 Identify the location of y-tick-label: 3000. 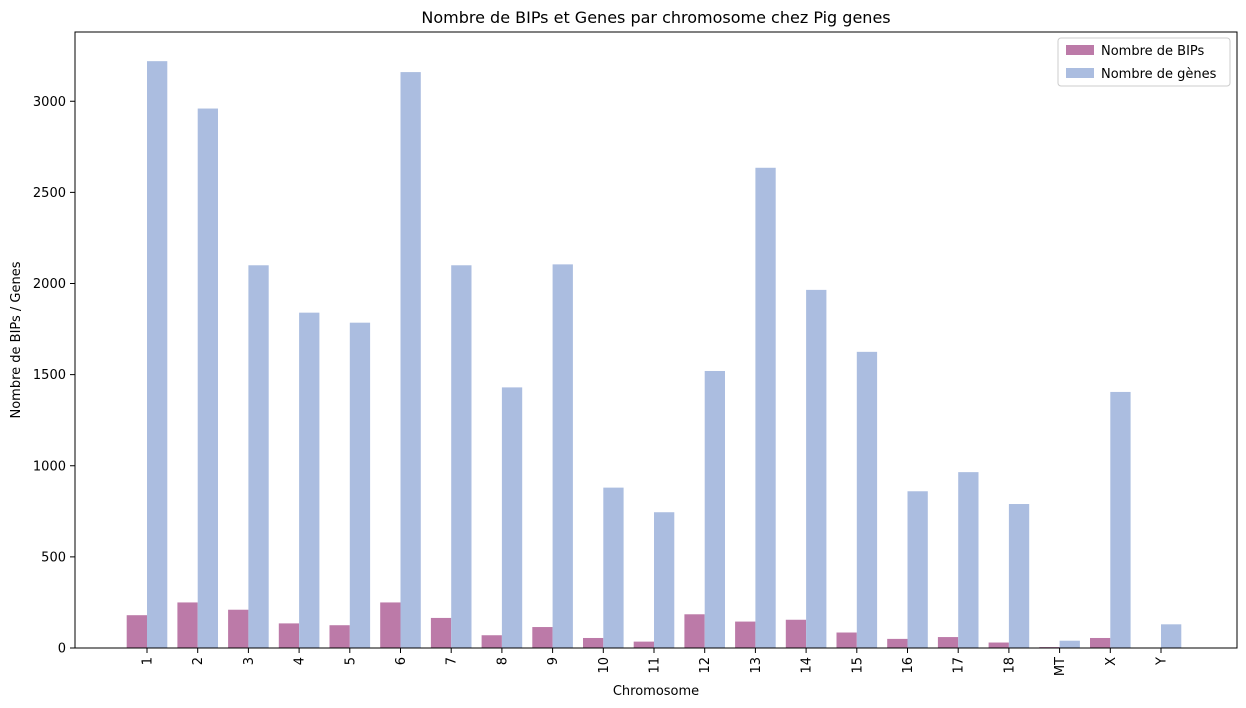
(49, 102).